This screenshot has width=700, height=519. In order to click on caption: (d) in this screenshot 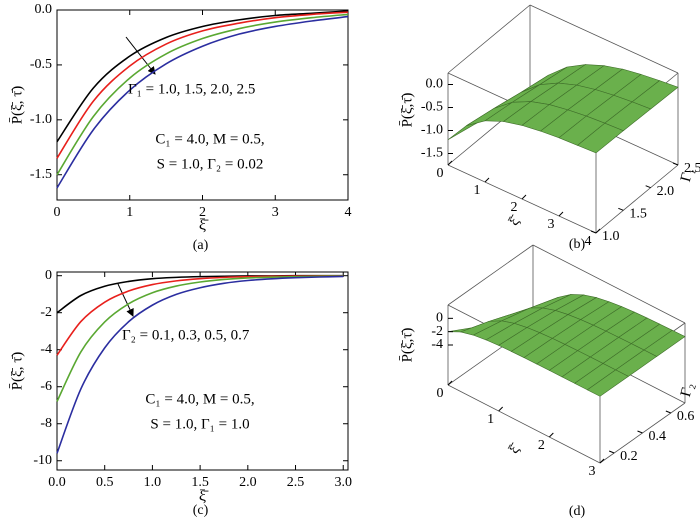, I will do `click(577, 511)`.